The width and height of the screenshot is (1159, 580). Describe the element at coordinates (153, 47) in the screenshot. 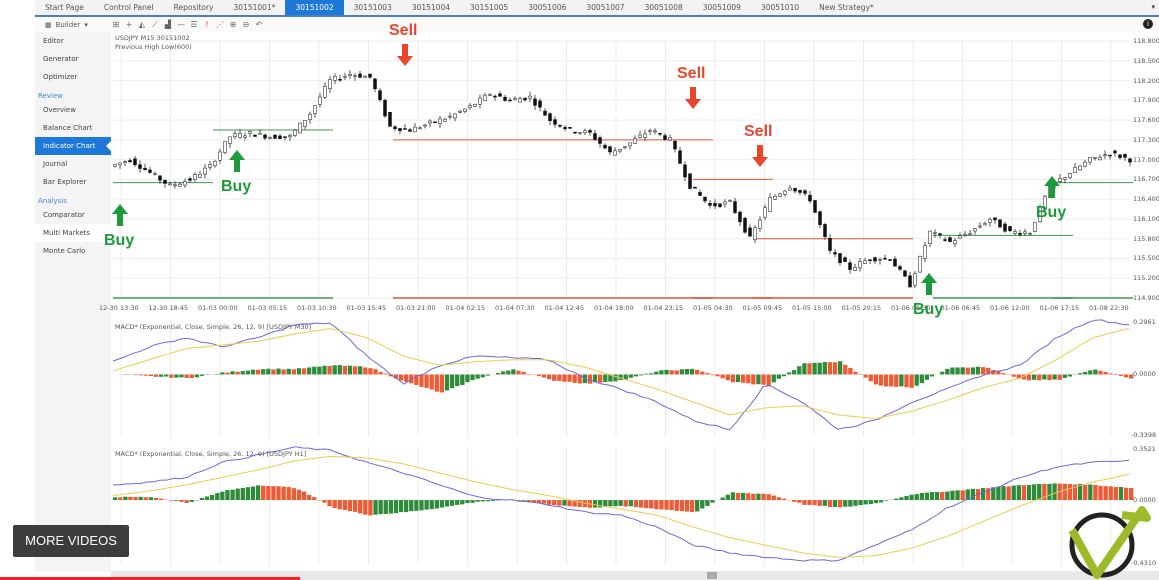

I see `indicator-label: Previous High Low(600)` at that location.